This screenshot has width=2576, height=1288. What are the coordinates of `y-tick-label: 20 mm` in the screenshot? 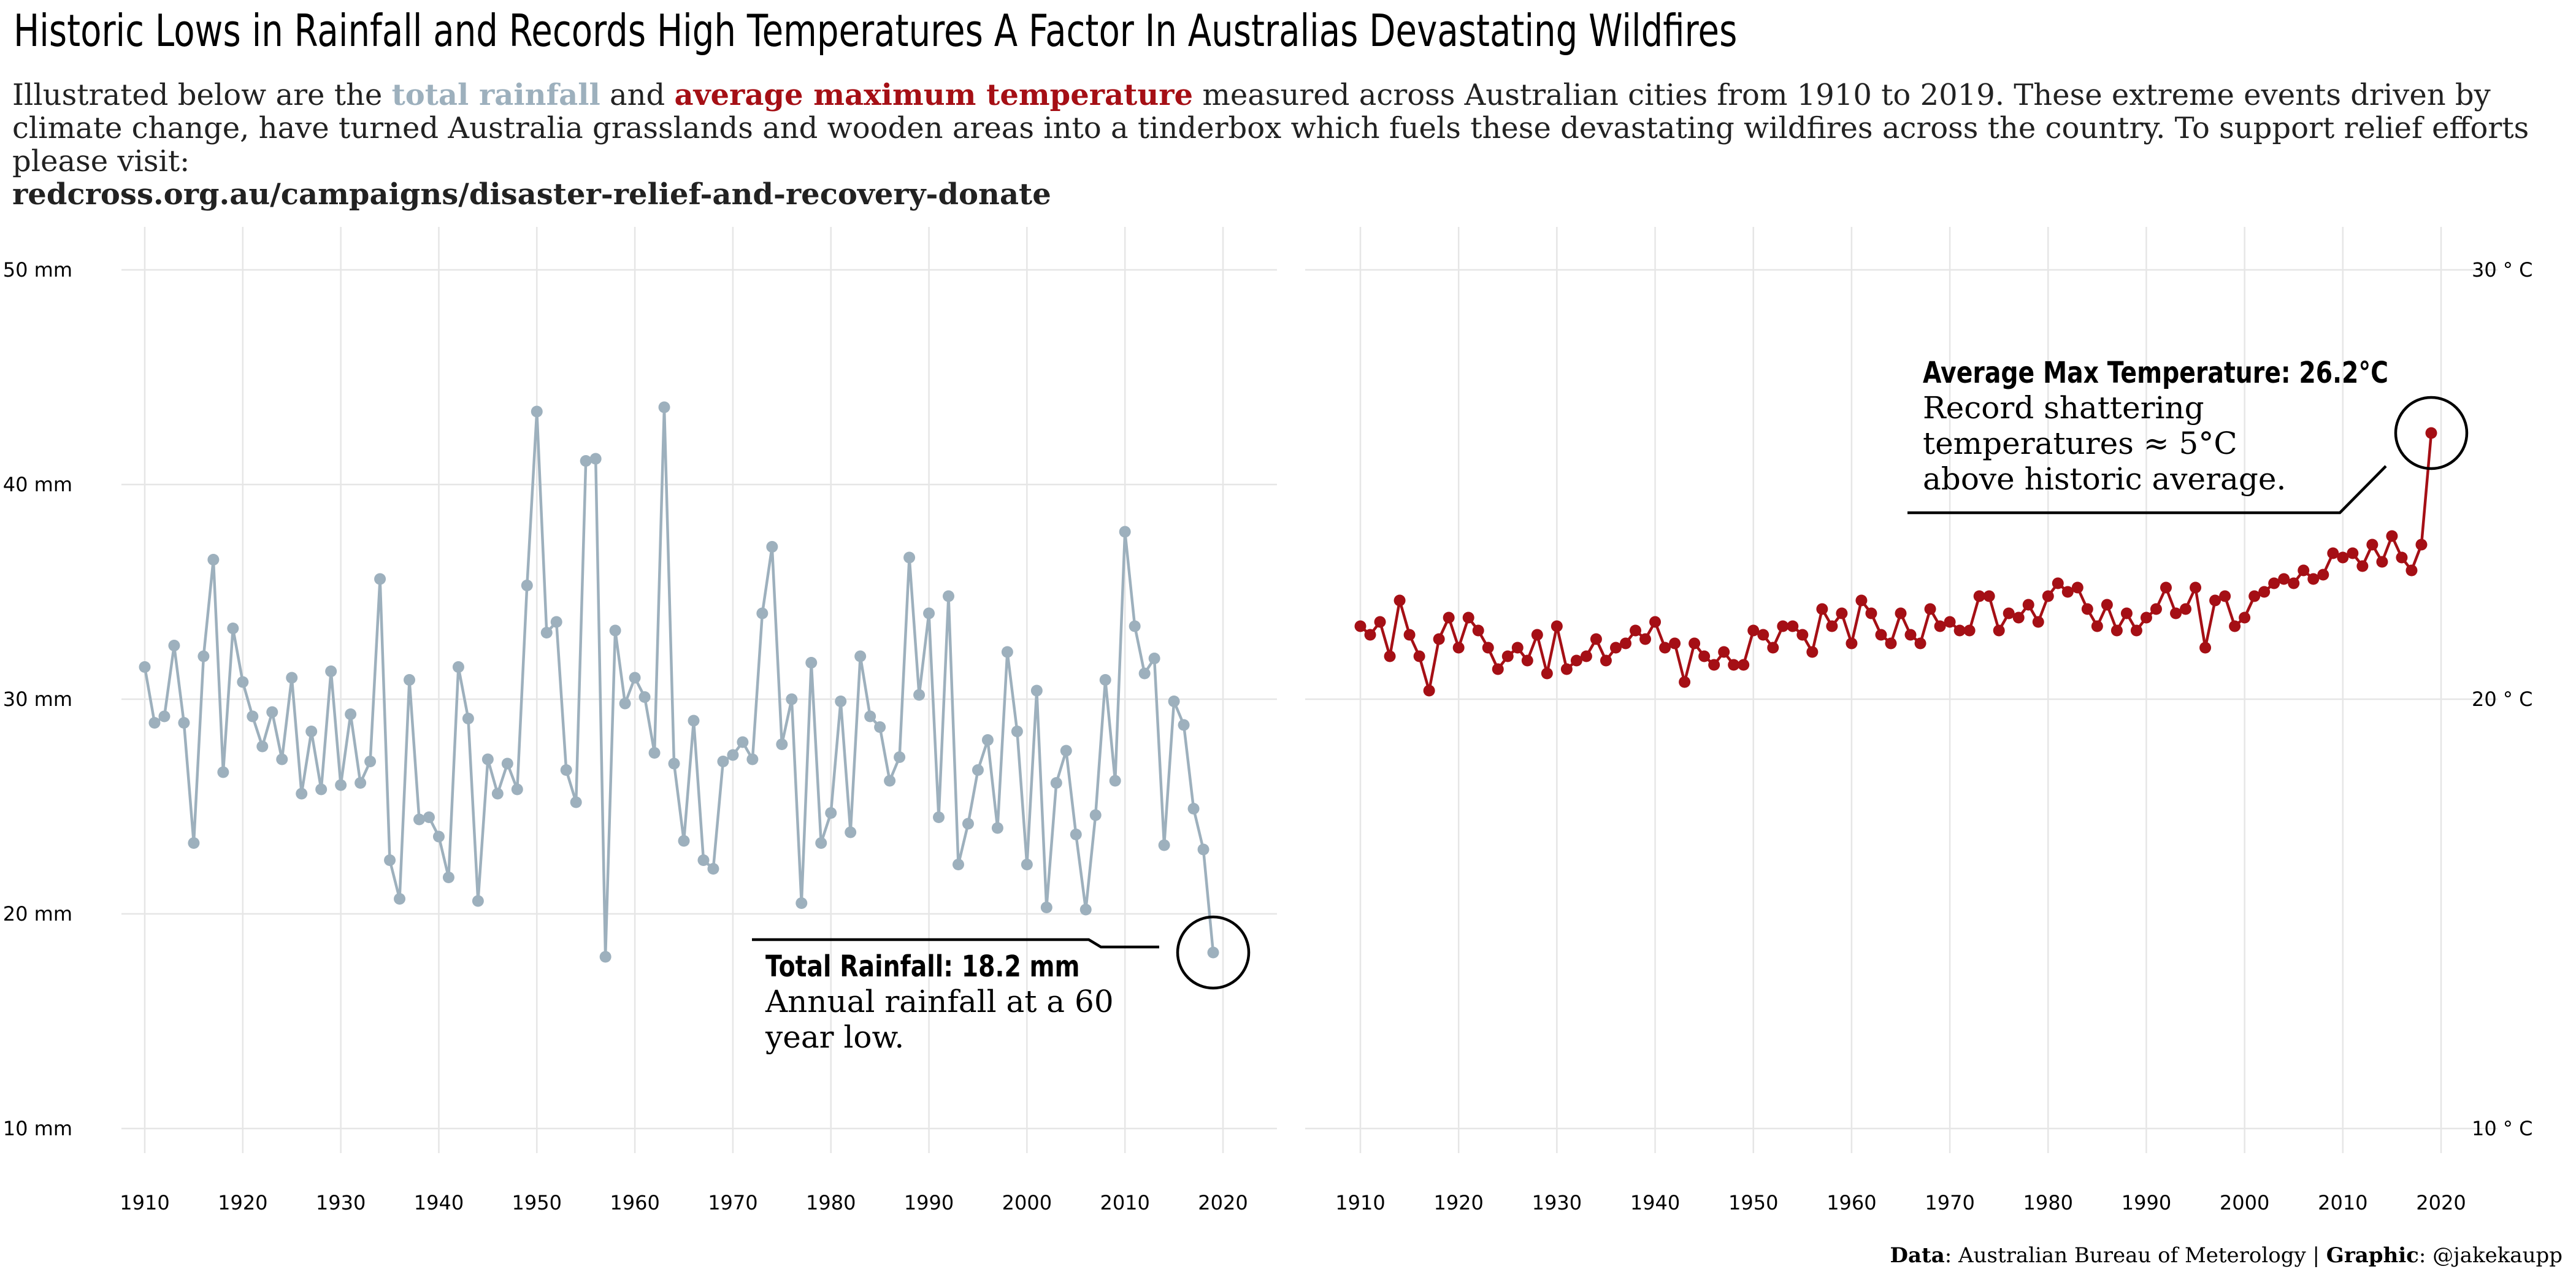 It's located at (37, 914).